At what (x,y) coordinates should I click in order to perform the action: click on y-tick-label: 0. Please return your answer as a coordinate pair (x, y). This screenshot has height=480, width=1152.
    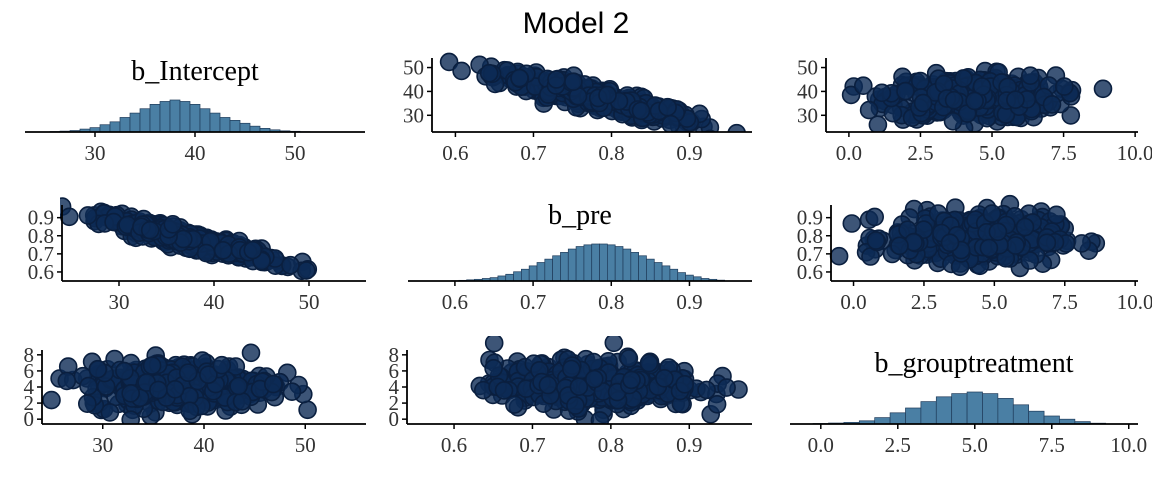
    Looking at the image, I should click on (29, 419).